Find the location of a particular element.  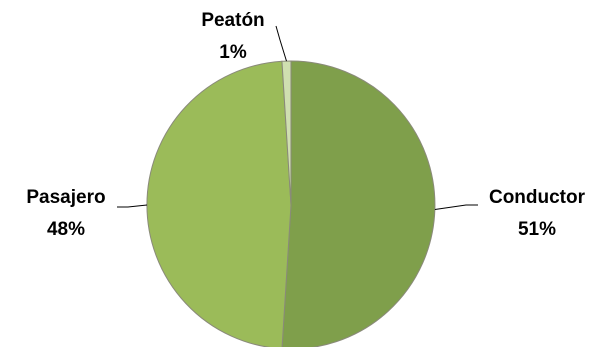

leader-line-peaton is located at coordinates (281, 43).